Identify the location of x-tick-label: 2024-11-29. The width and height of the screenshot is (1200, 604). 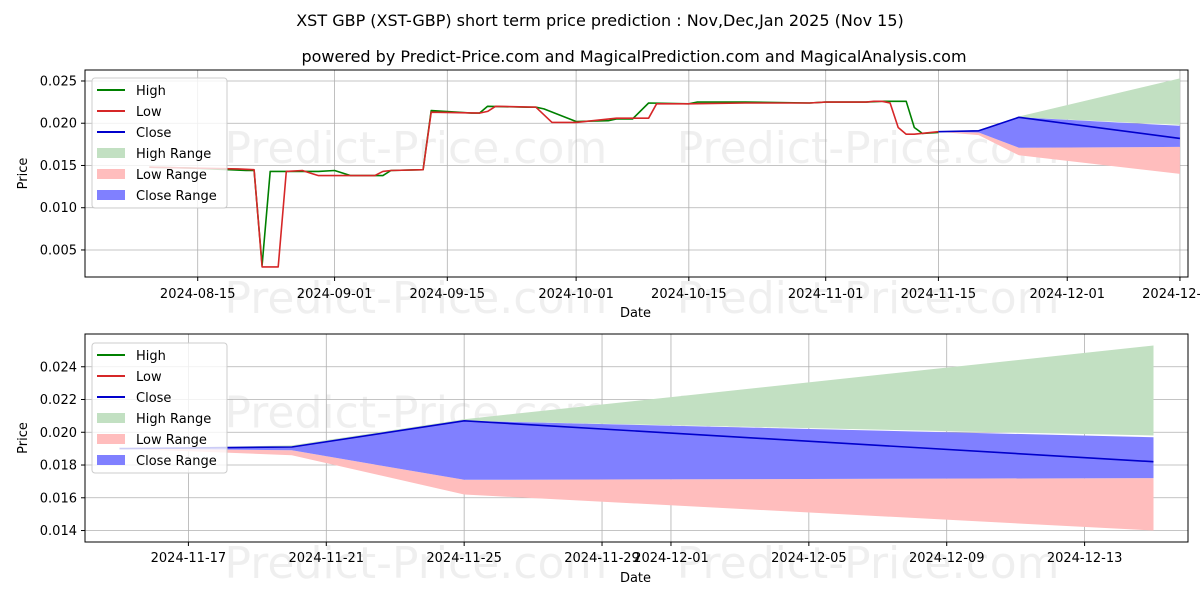
(602, 558).